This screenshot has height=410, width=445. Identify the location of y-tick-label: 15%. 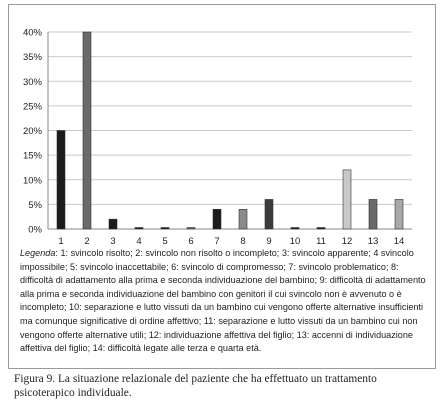
(33, 156).